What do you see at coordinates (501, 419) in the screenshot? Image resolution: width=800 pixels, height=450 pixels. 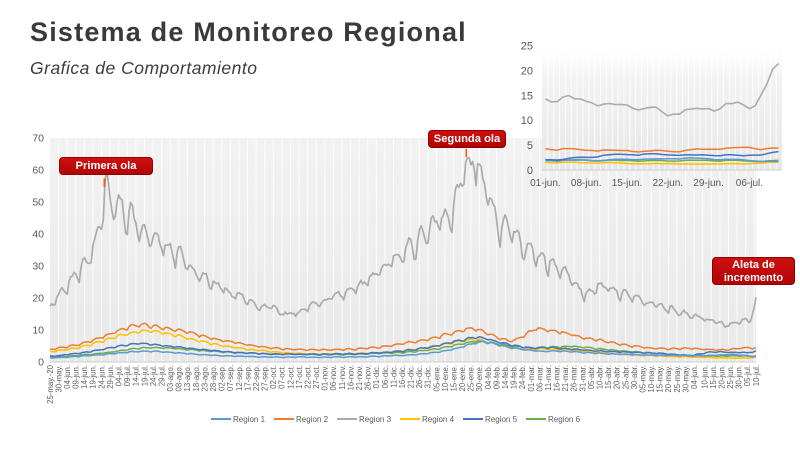 I see `svg-text: Region 5` at bounding box center [501, 419].